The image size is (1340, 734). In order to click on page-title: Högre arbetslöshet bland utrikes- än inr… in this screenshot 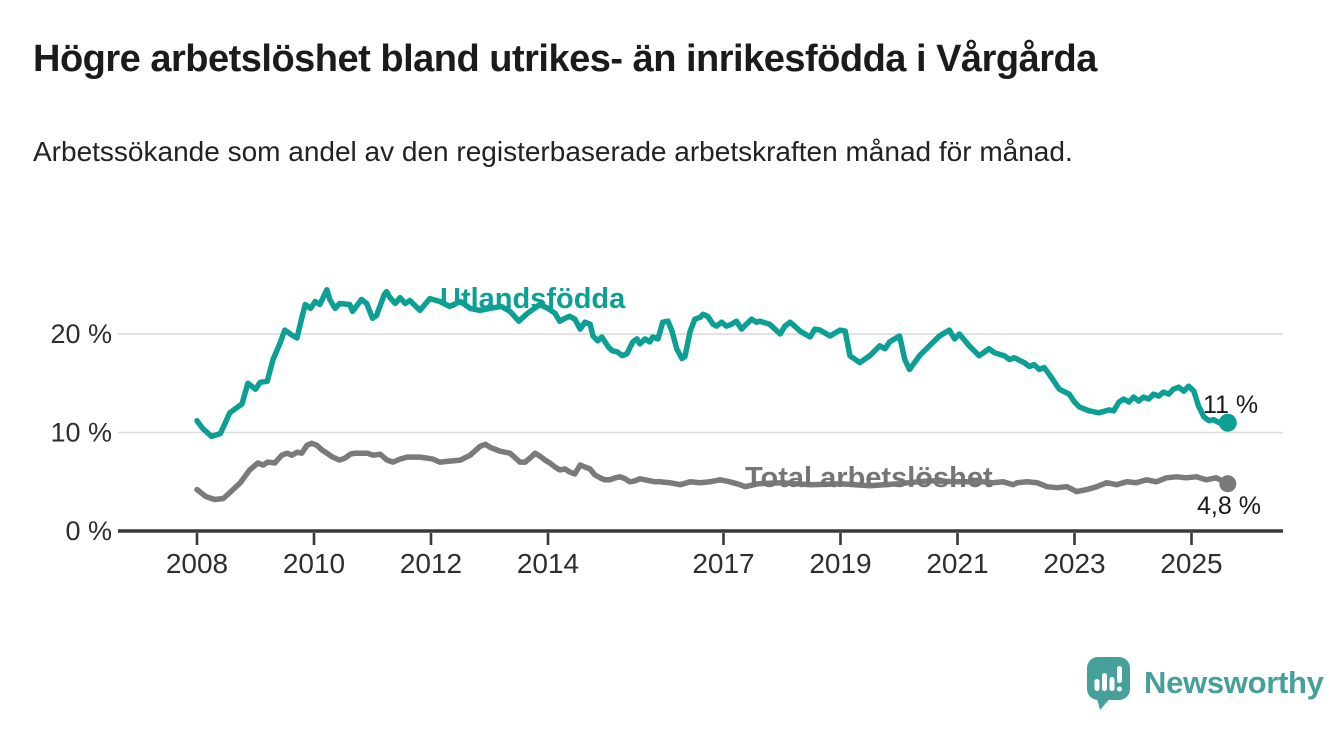, I will do `click(565, 59)`.